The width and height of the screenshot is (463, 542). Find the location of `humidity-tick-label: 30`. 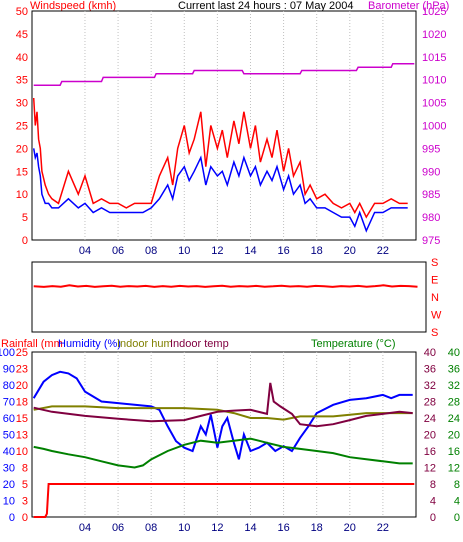

humidity-tick-label: 30 is located at coordinates (9, 469).